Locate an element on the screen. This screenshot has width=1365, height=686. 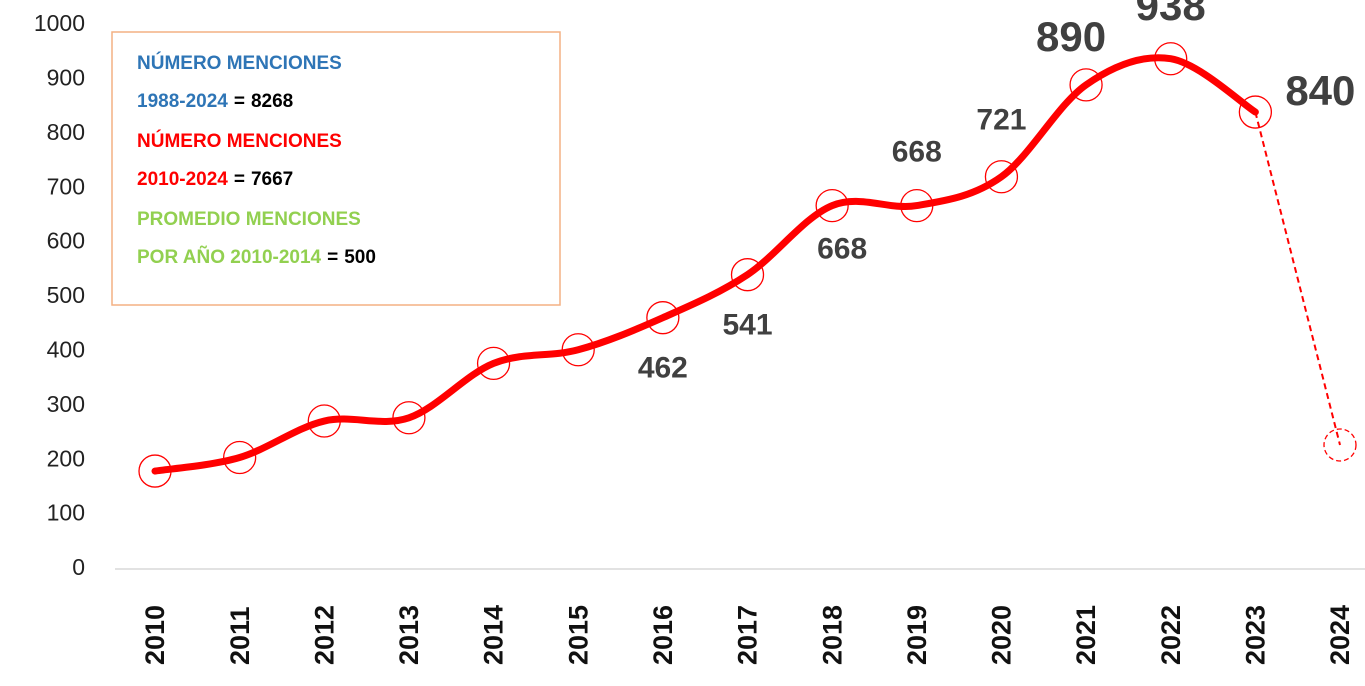
legend-total: 7667 is located at coordinates (272, 179).